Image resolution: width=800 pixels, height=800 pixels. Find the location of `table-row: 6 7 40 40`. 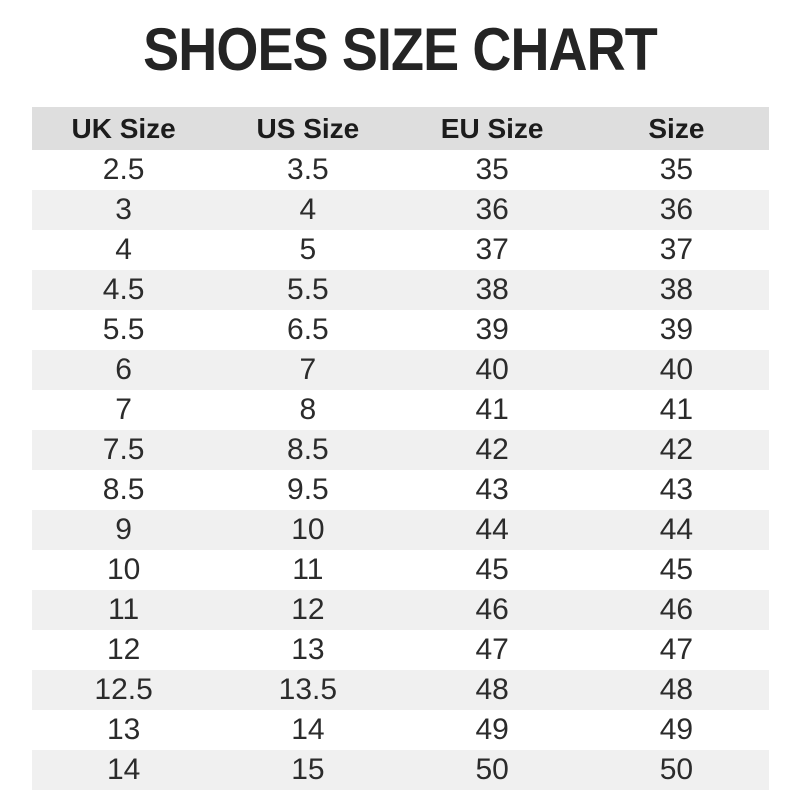

table-row: 6 7 40 40 is located at coordinates (400, 370).